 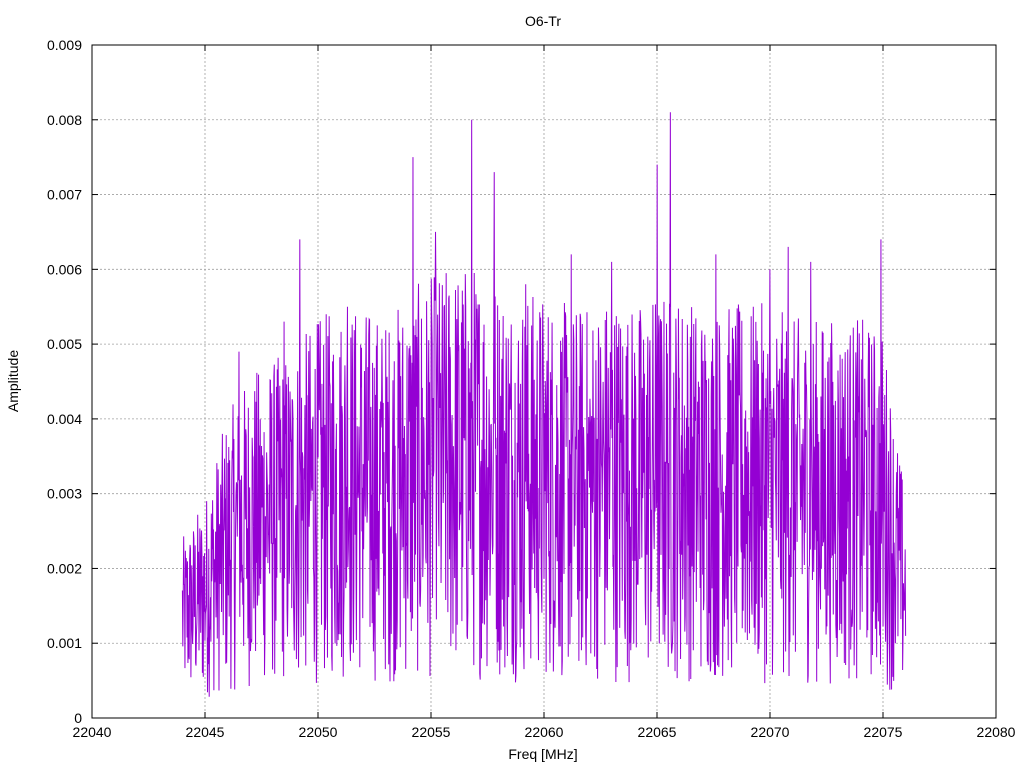 What do you see at coordinates (92, 732) in the screenshot?
I see `x-tick-label: 22040` at bounding box center [92, 732].